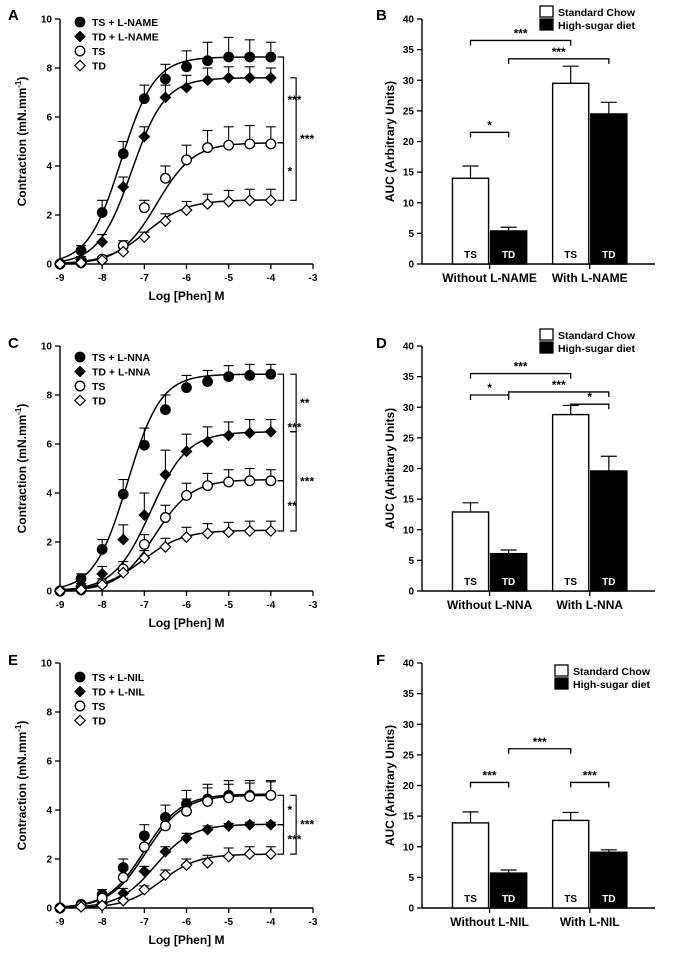 The image size is (677, 957). Describe the element at coordinates (49, 69) in the screenshot. I see `y-tick-label: 8` at that location.